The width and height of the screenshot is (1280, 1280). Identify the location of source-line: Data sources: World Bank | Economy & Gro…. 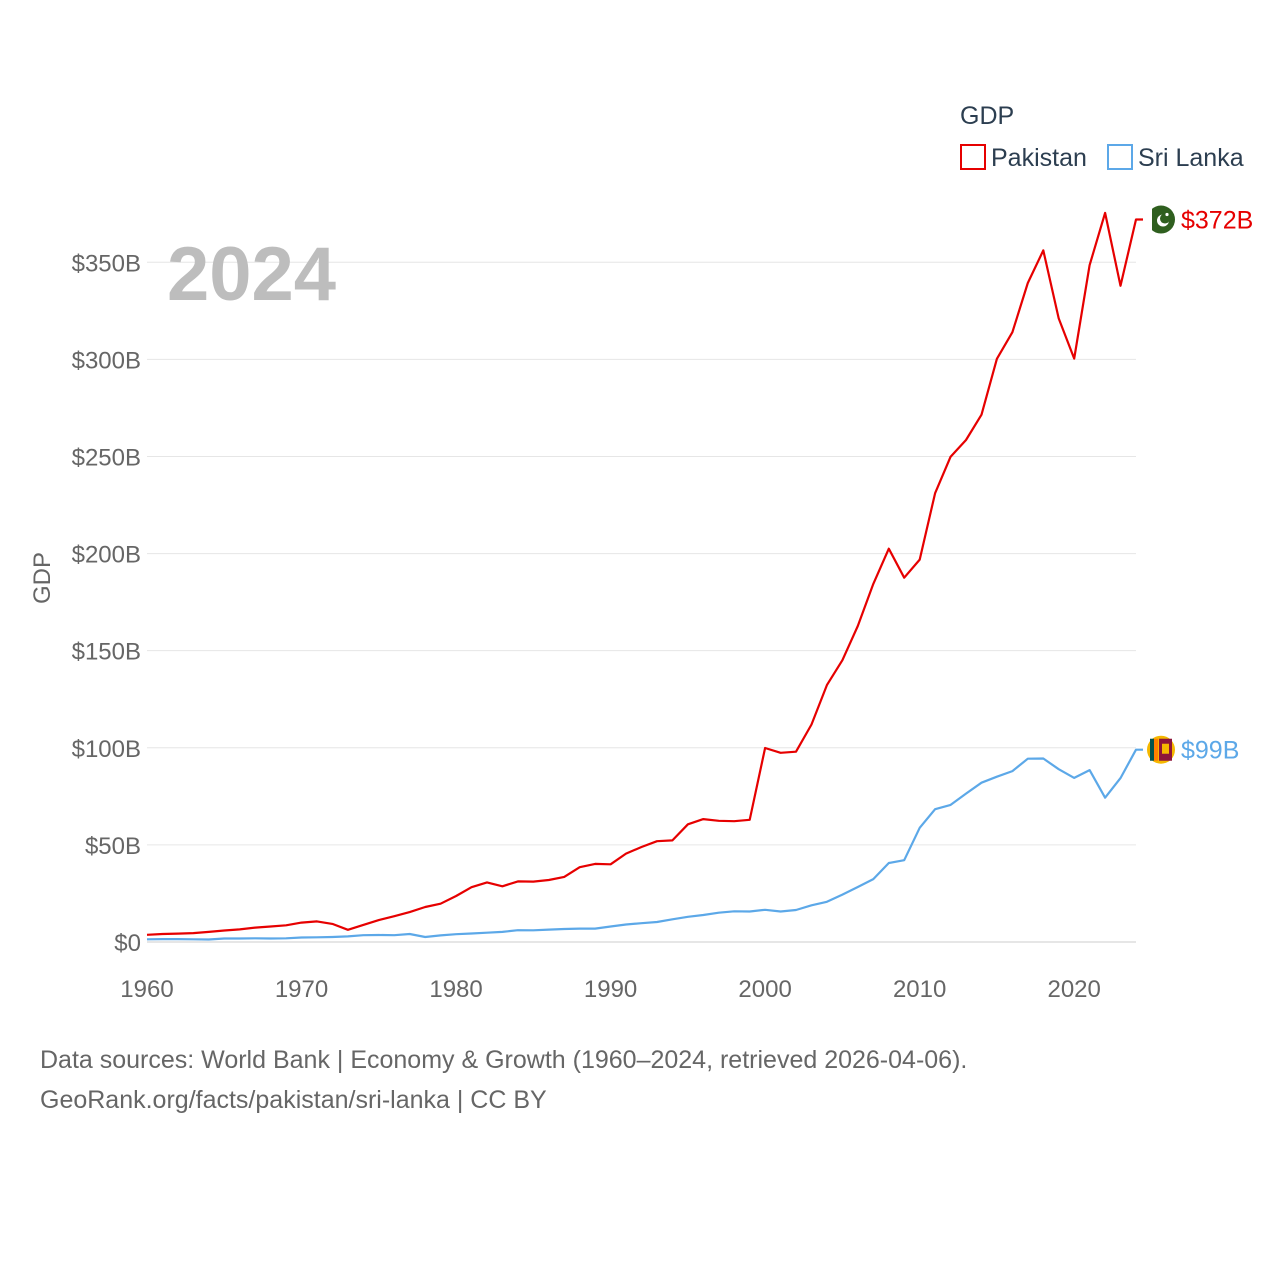
(504, 1060).